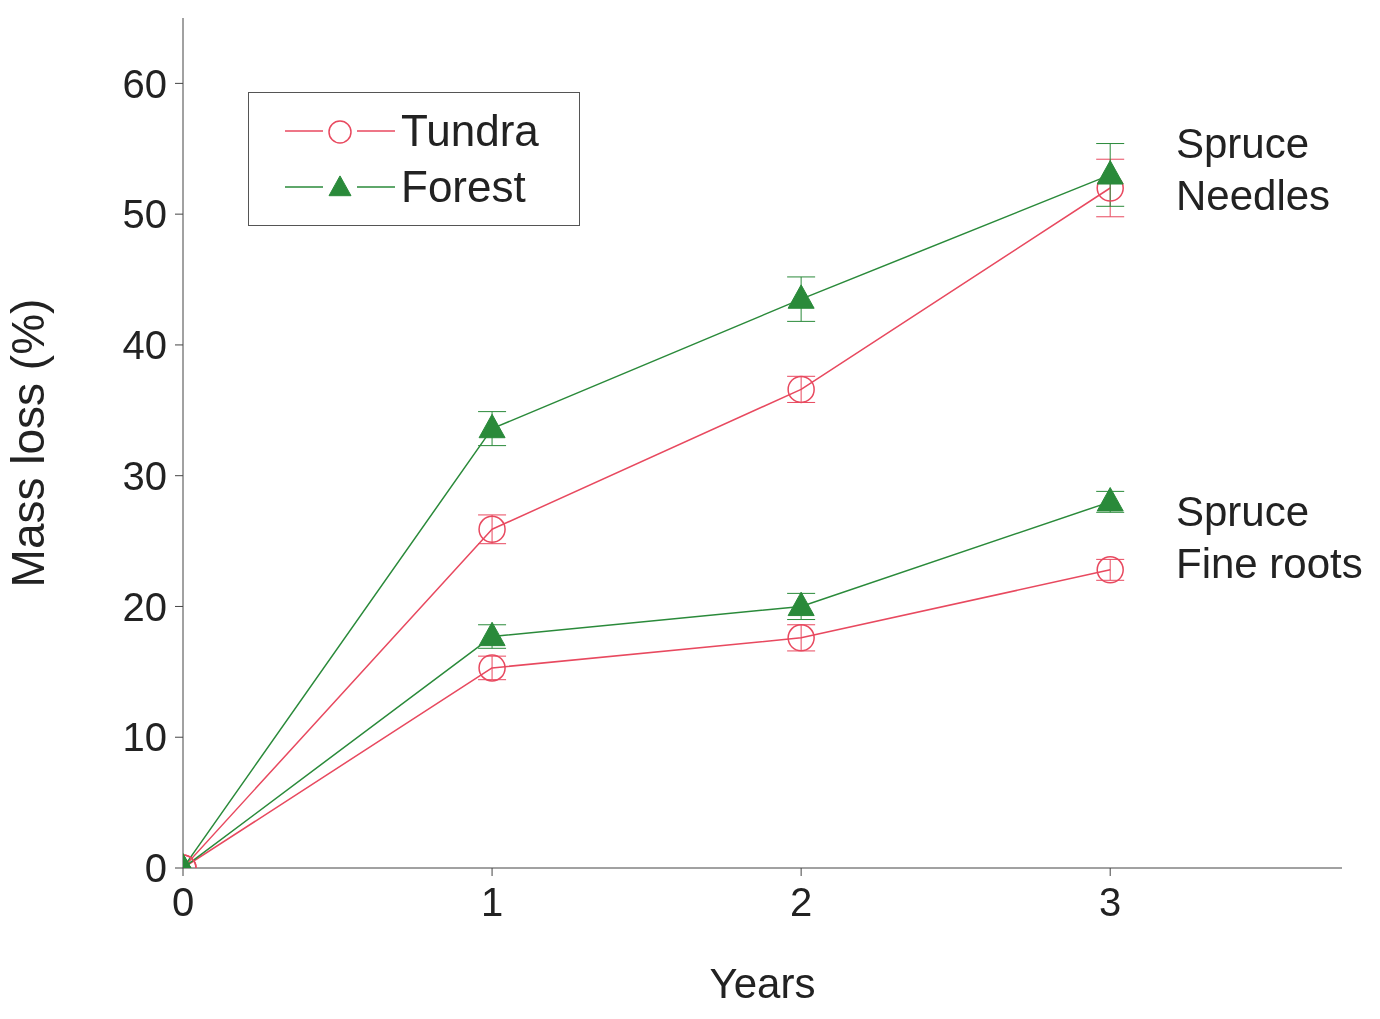  I want to click on x-axis-title: Years, so click(762, 983).